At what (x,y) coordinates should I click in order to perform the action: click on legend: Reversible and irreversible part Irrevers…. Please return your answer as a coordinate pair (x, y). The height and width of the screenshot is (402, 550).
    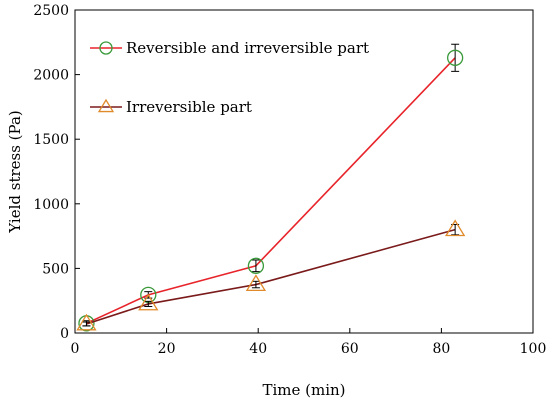
    Looking at the image, I should click on (229, 77).